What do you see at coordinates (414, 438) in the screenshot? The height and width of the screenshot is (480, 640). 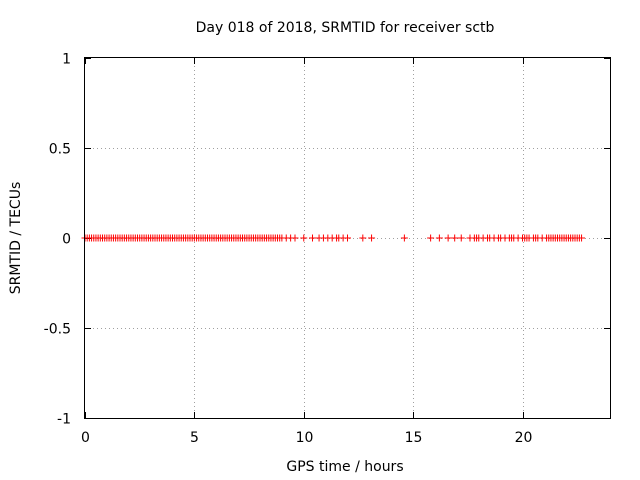 I see `x-tick-label: 15` at bounding box center [414, 438].